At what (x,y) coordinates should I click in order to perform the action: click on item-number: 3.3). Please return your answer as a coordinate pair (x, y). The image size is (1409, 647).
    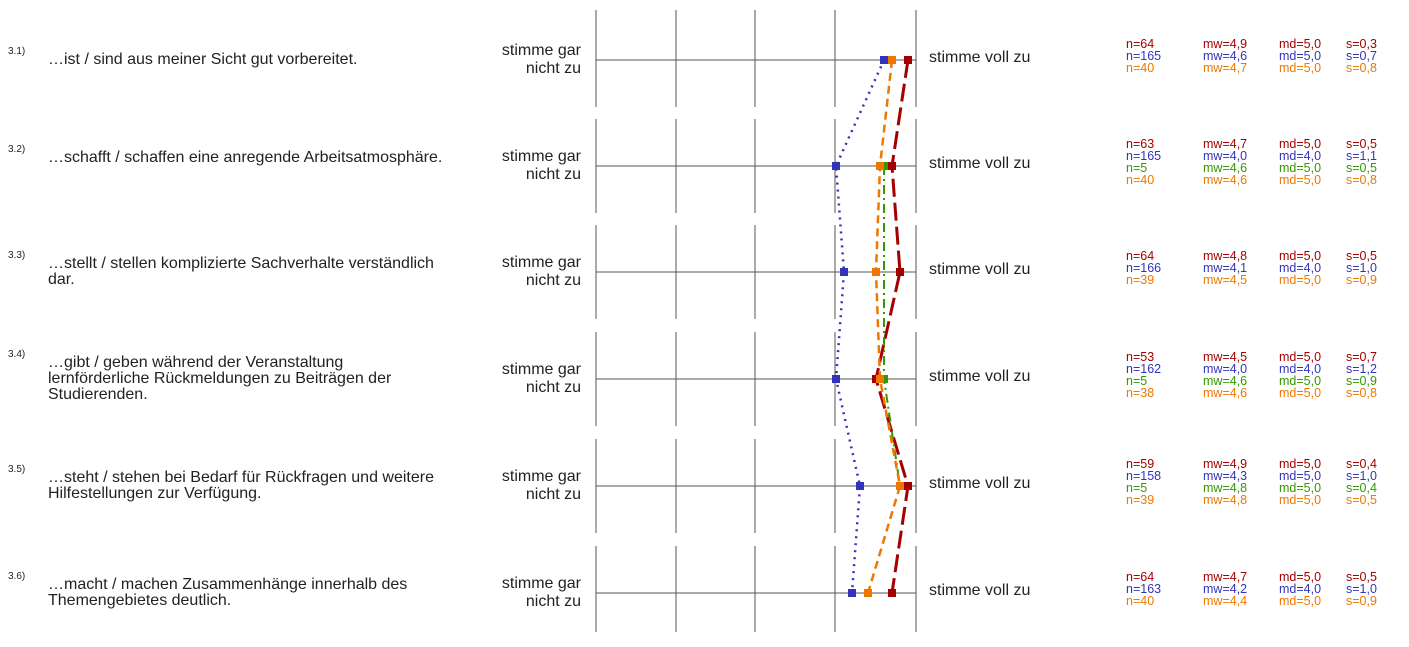
    Looking at the image, I should click on (17, 255).